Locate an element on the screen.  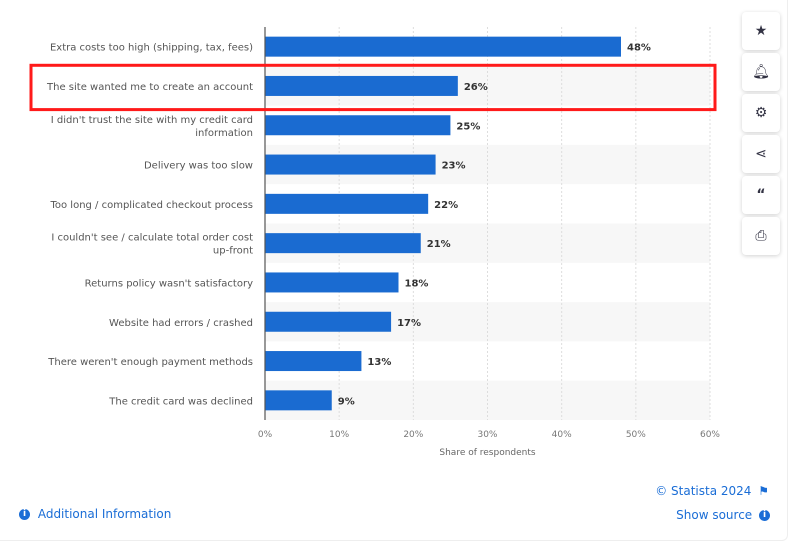
cite-button: “ is located at coordinates (761, 195).